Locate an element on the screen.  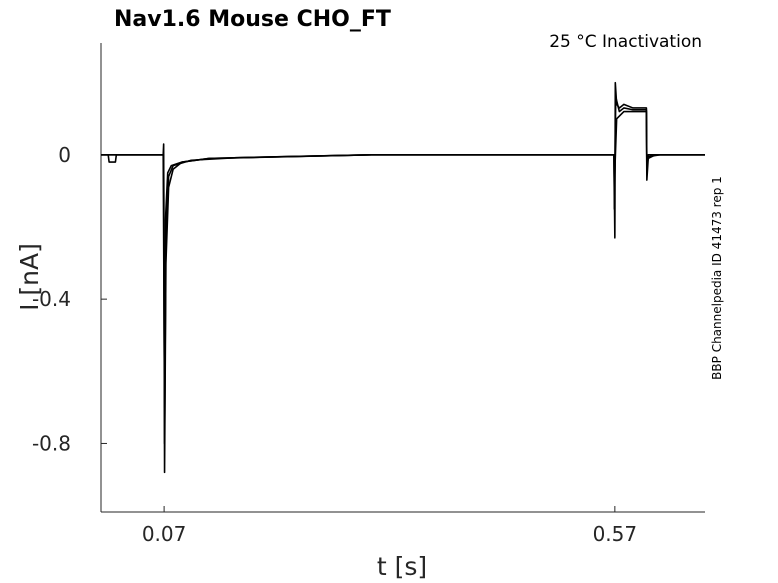
chart-title: Nav1.6 Mouse CHO_FT is located at coordinates (252, 19).